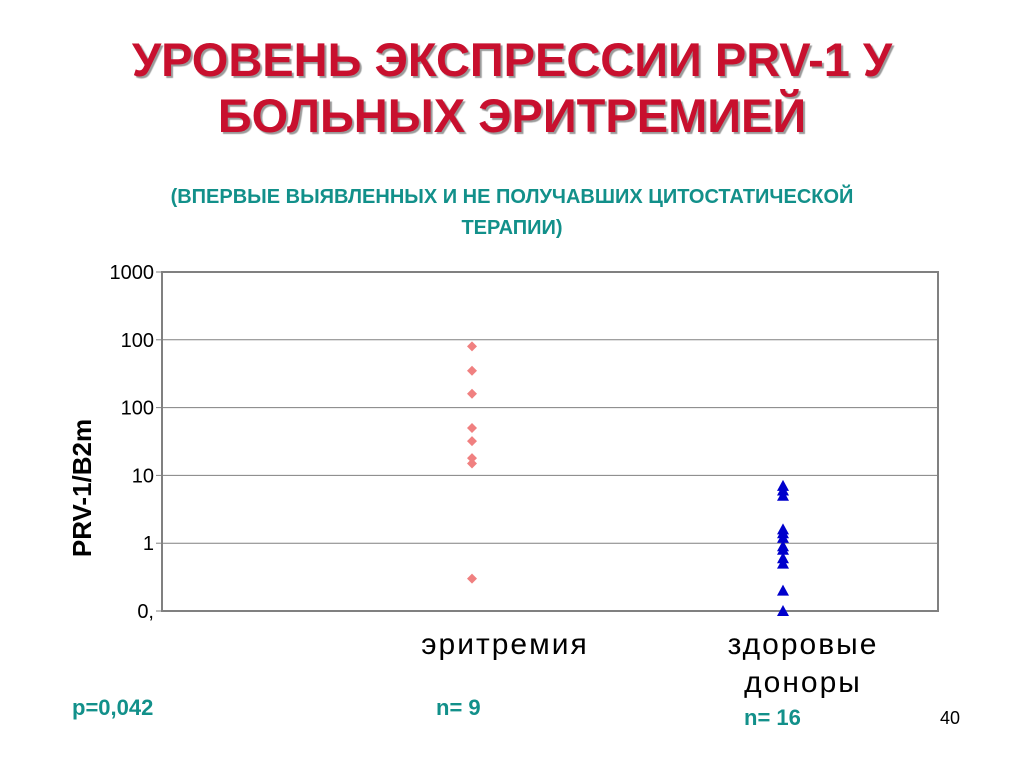  Describe the element at coordinates (512, 59) in the screenshot. I see `title-line-1: УРОВЕНЬ ЭКСПРЕССИИ PRV-1 У` at that location.